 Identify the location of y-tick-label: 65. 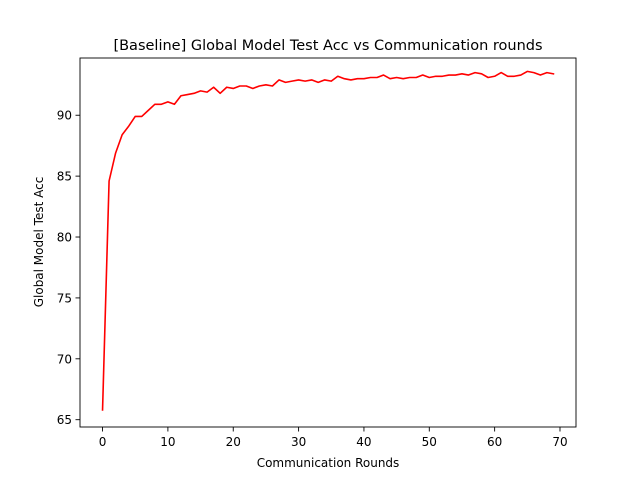
(64, 420).